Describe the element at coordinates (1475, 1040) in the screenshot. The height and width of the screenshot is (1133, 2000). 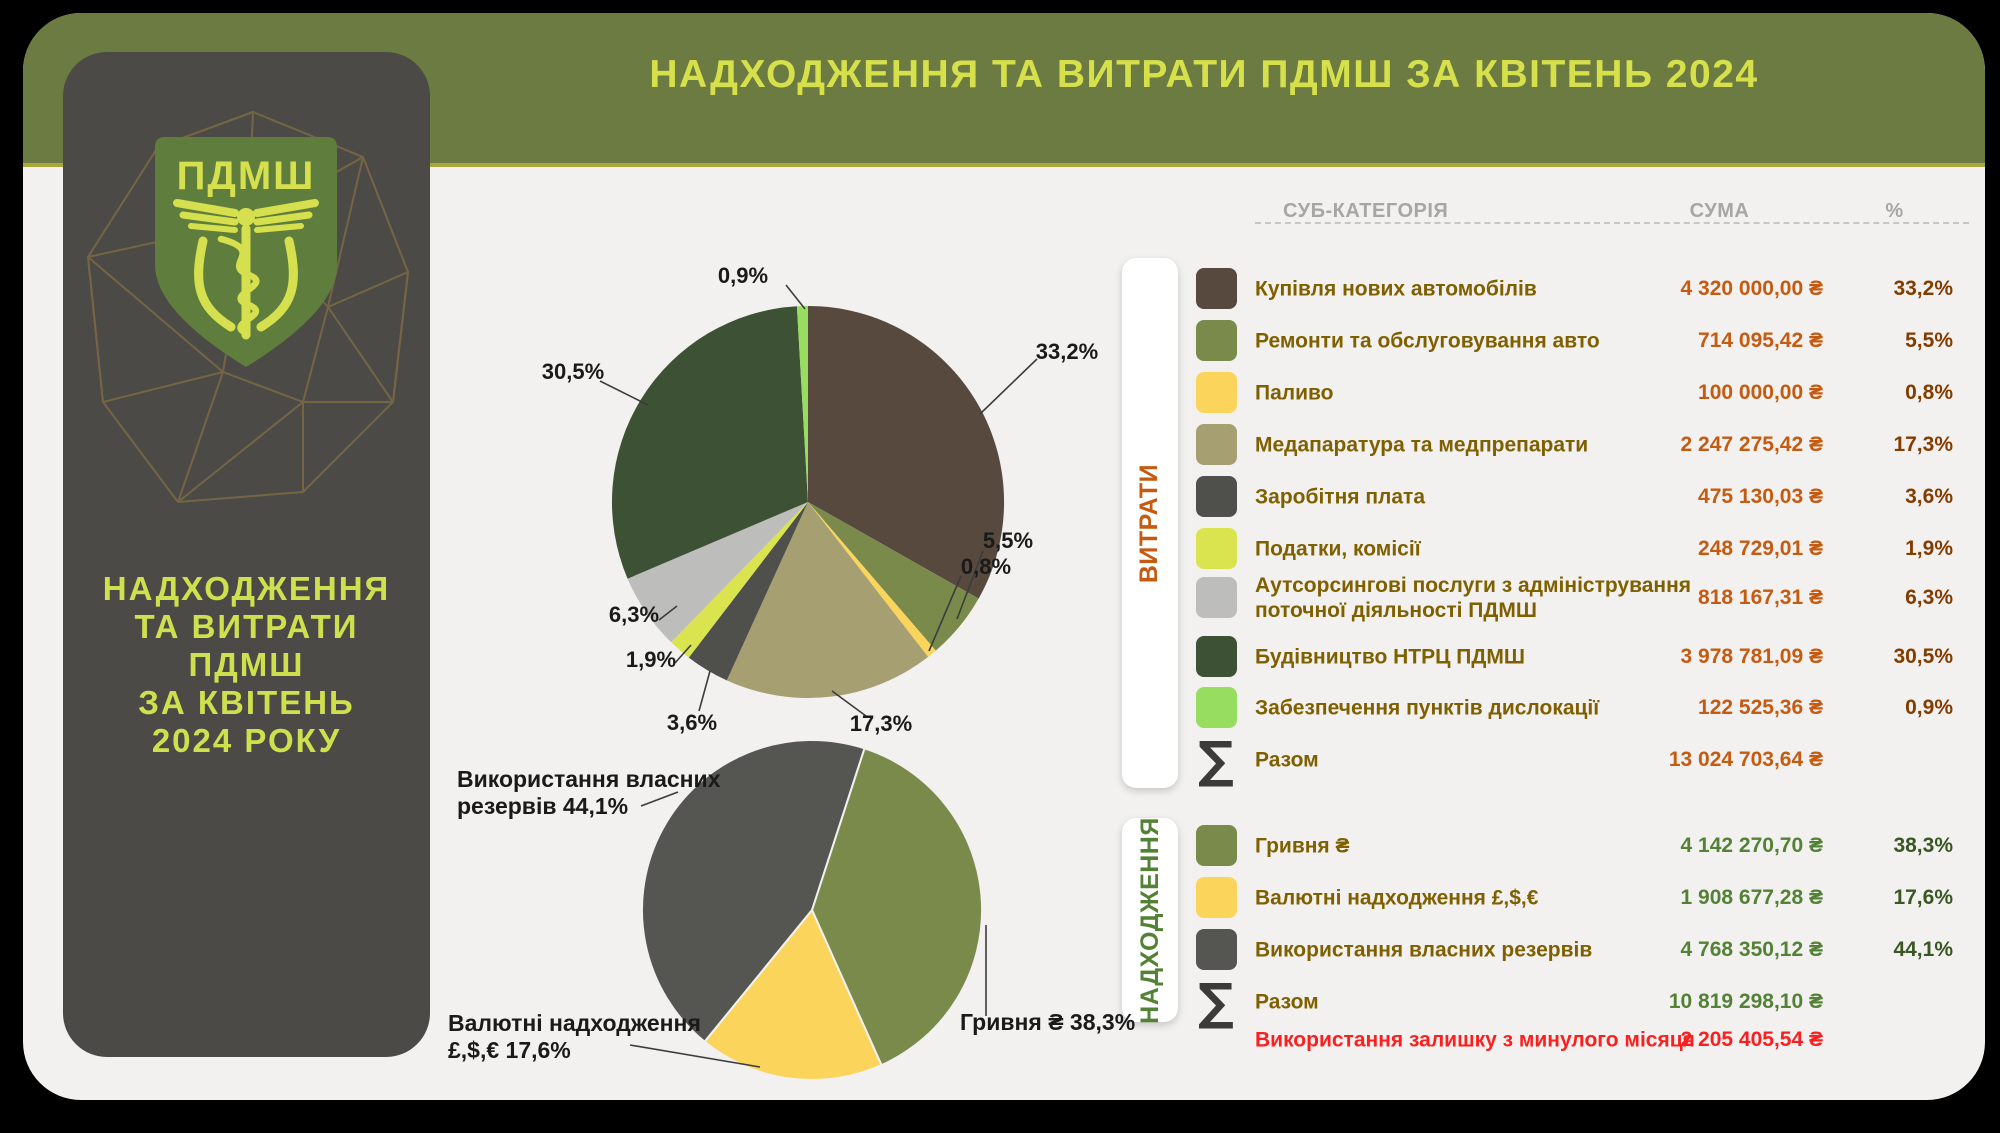
I see `carryover-label: Використання залишку з минулого місяця` at that location.